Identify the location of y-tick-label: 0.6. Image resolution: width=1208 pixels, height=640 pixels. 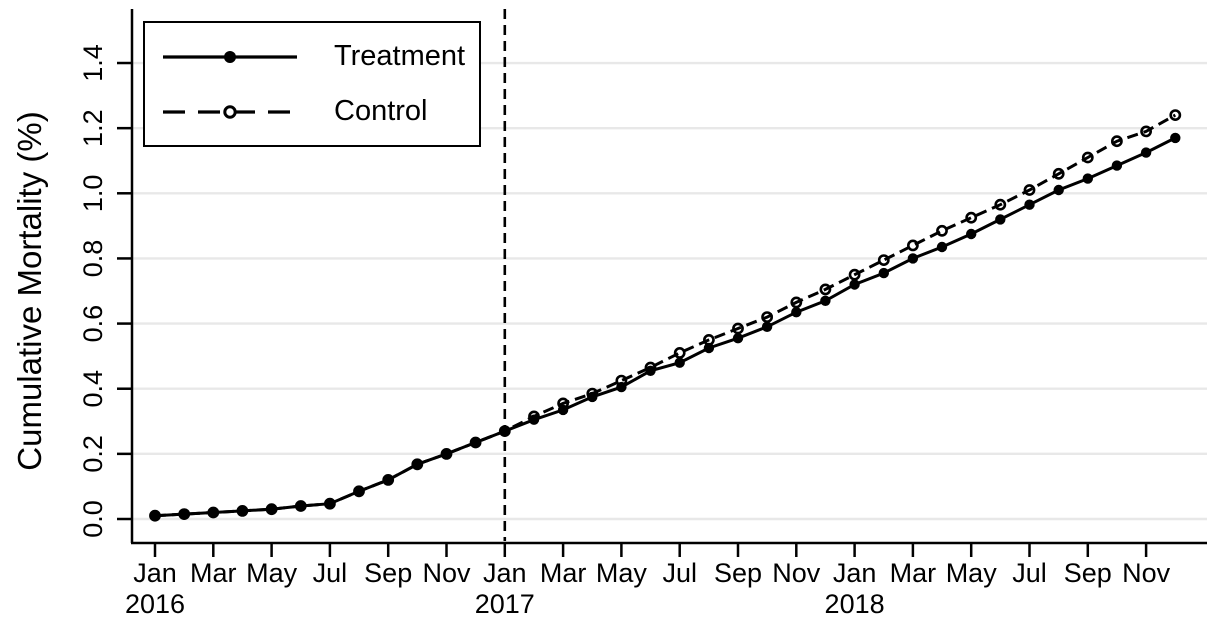
(93, 324).